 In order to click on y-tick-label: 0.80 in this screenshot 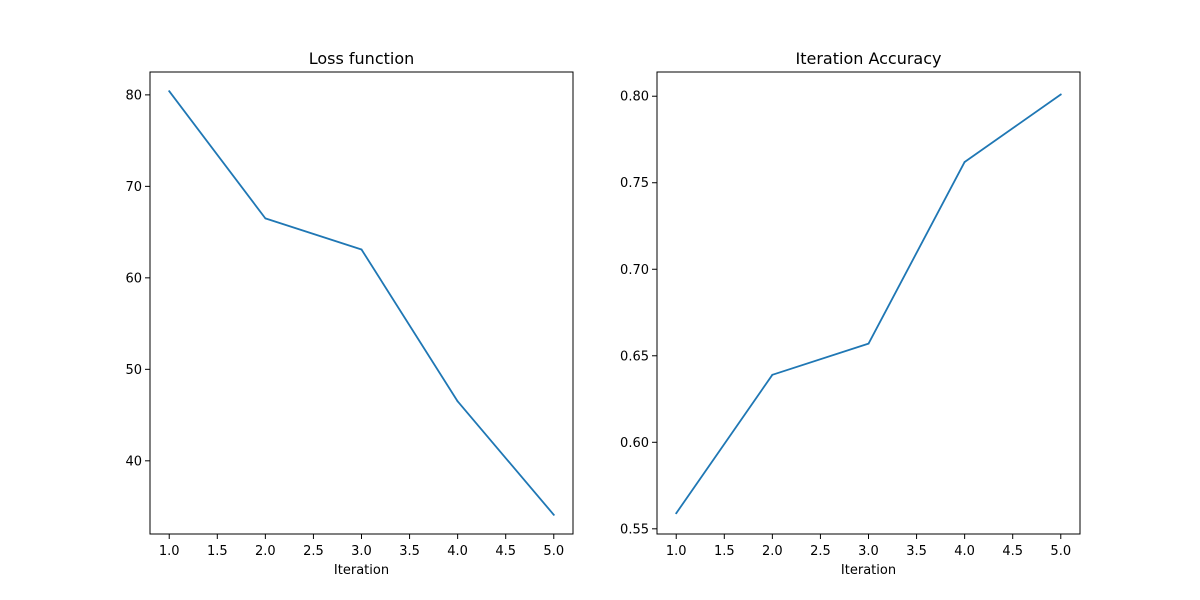, I will do `click(634, 97)`.